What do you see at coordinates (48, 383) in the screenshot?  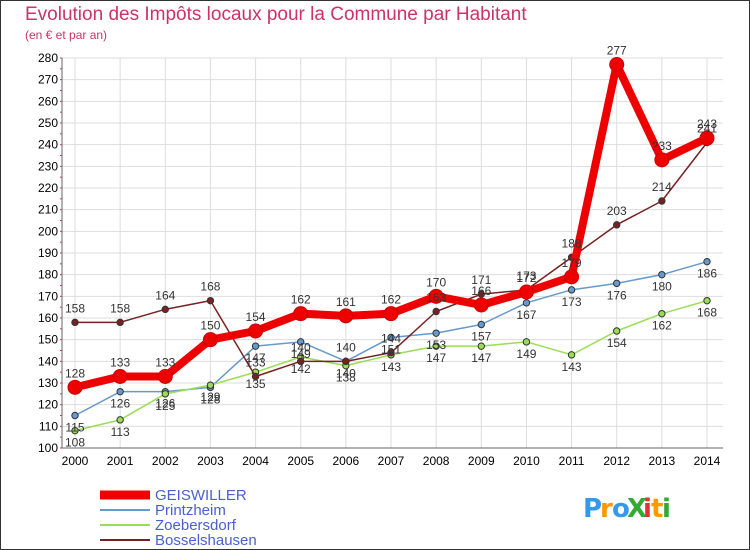 I see `y-tick-label: 130` at bounding box center [48, 383].